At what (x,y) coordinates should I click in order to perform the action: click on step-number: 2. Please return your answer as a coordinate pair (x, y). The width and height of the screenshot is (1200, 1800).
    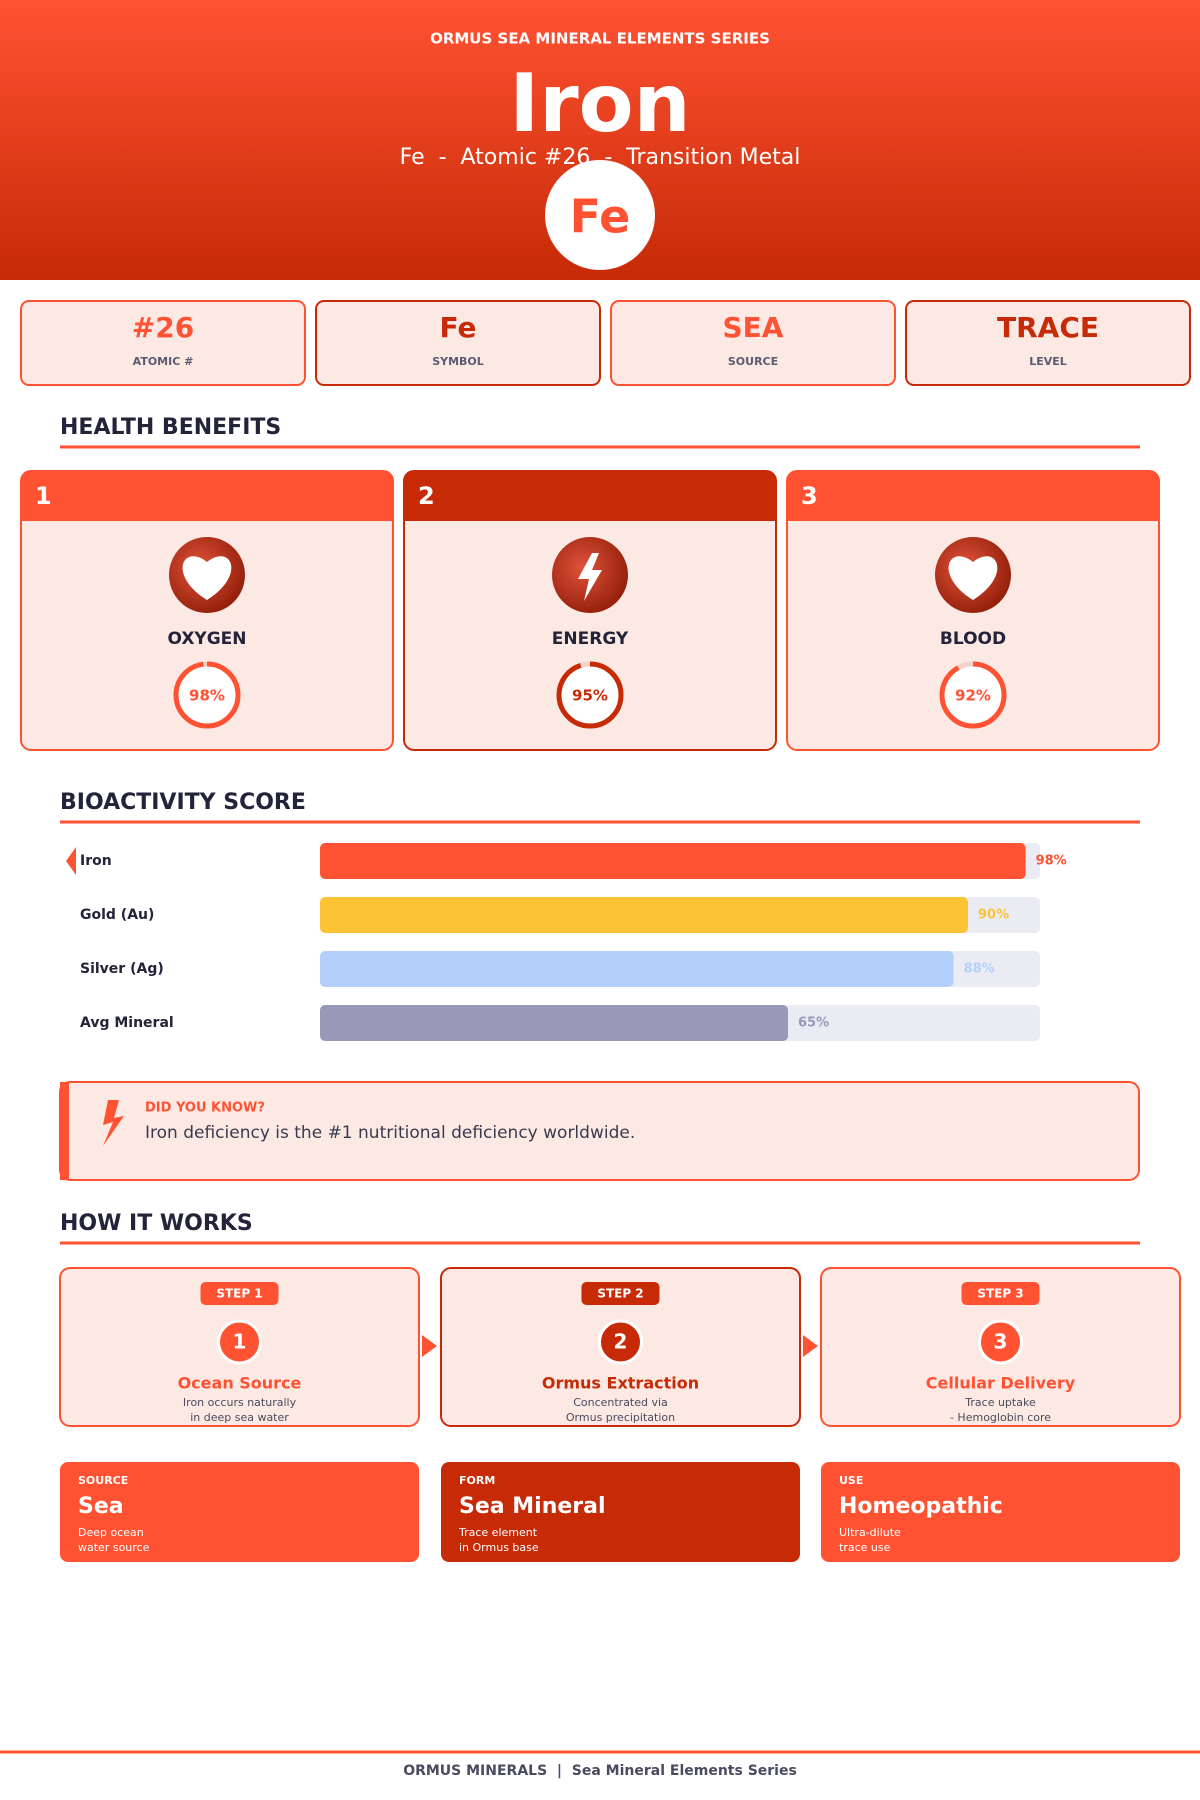
    Looking at the image, I should click on (621, 1342).